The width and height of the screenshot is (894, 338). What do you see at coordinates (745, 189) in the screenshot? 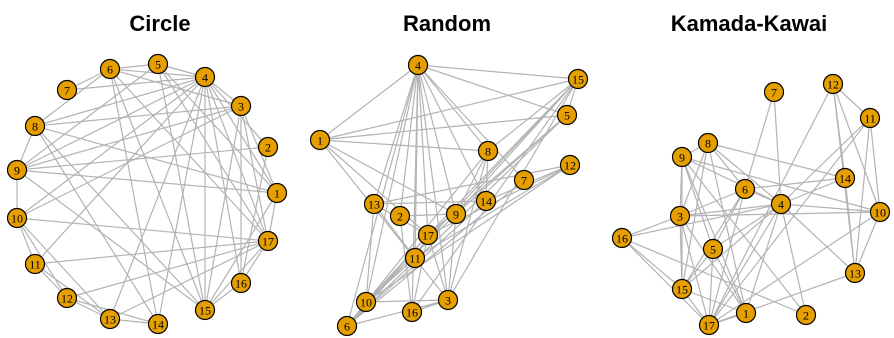
I see `node-6: 6` at bounding box center [745, 189].